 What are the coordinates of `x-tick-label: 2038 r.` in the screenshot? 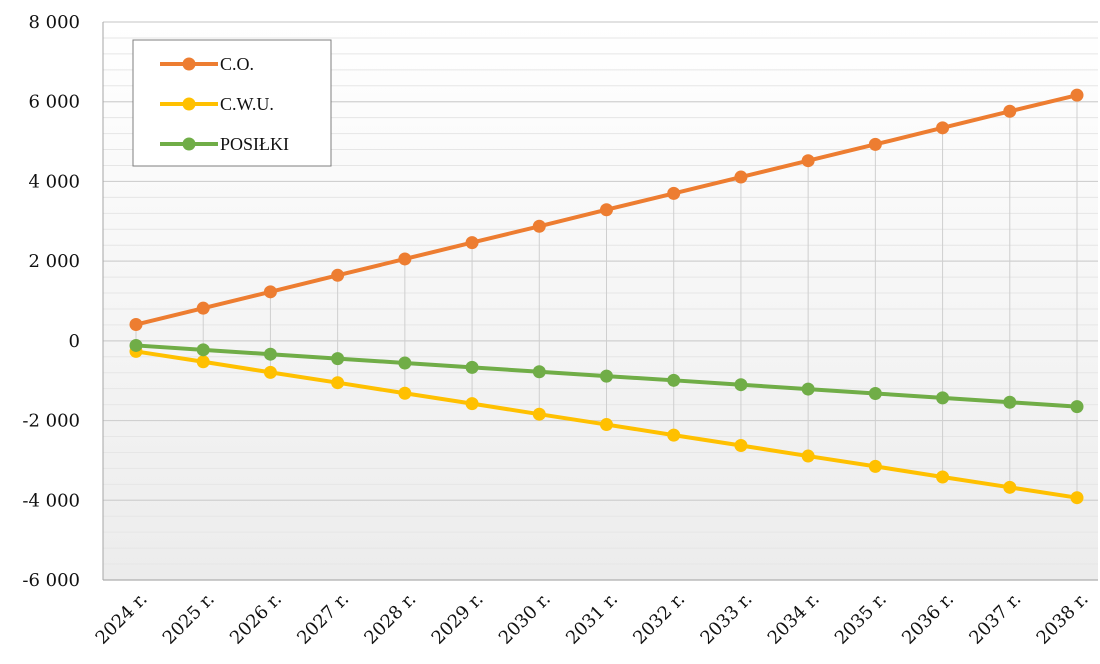 It's located at (1063, 619).